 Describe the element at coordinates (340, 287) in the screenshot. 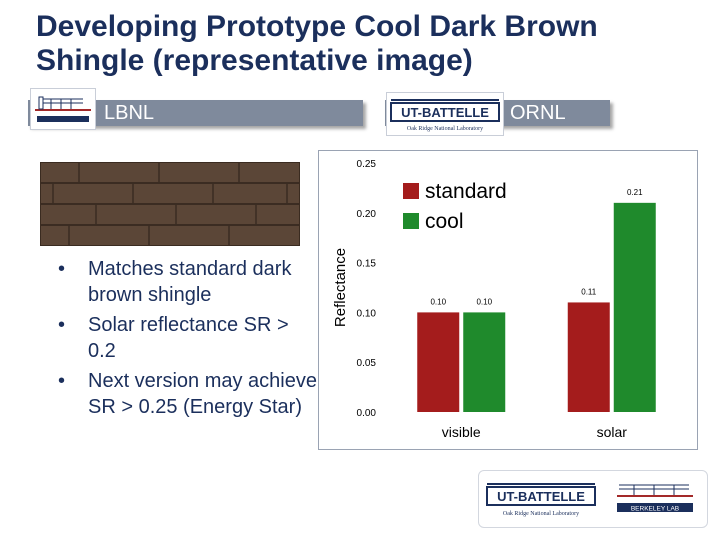

I see `y-axis-label: Reflectance` at that location.